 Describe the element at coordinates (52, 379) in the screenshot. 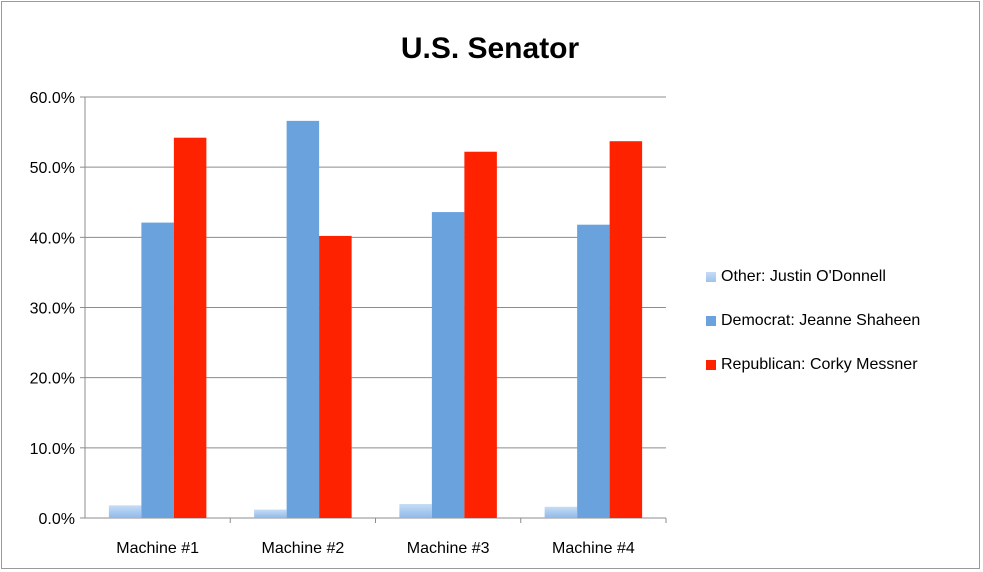

I see `y-tick-label: 20.0%` at that location.